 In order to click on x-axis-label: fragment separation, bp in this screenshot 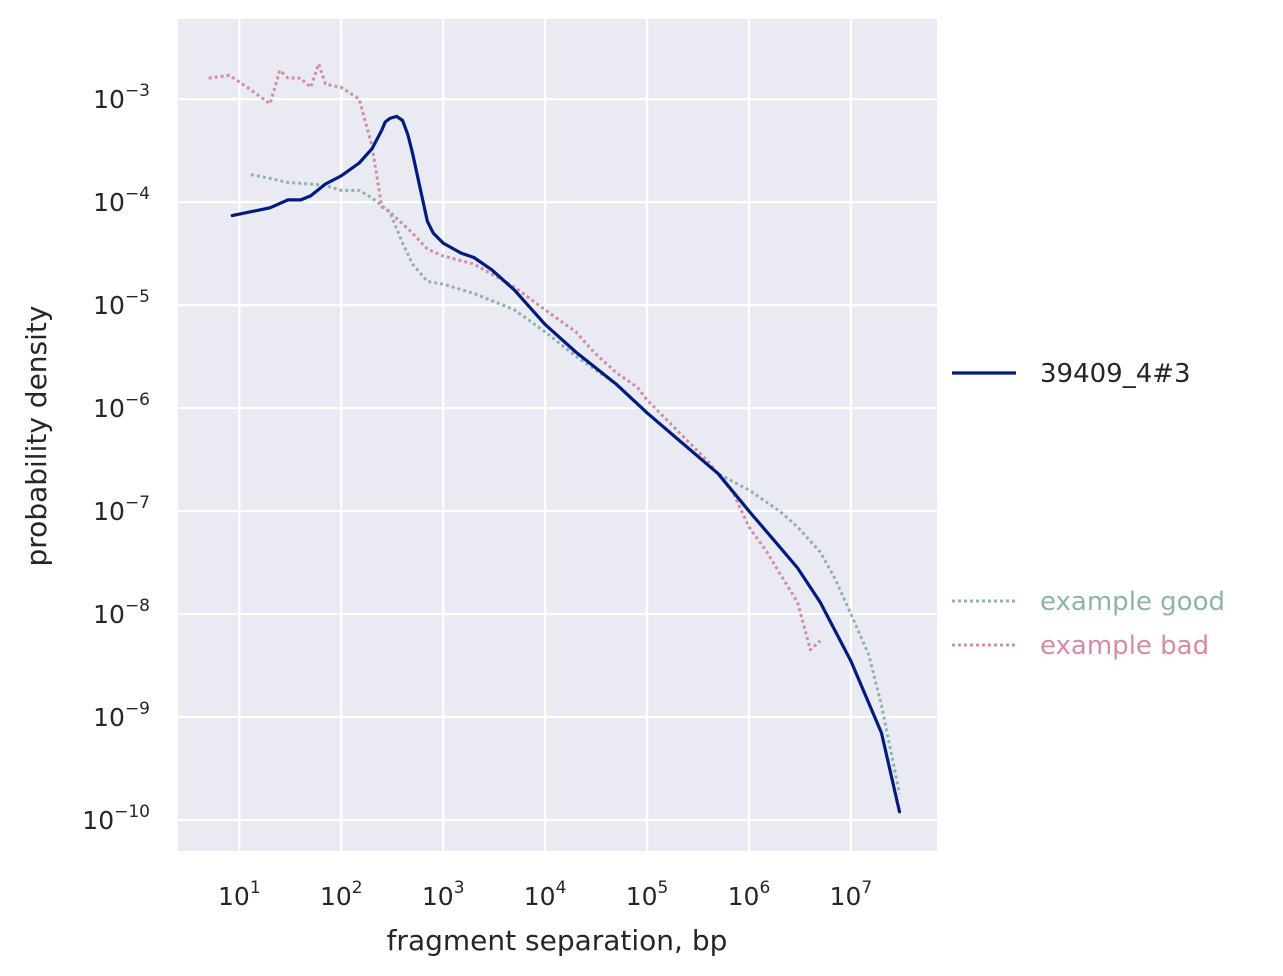, I will do `click(557, 940)`.